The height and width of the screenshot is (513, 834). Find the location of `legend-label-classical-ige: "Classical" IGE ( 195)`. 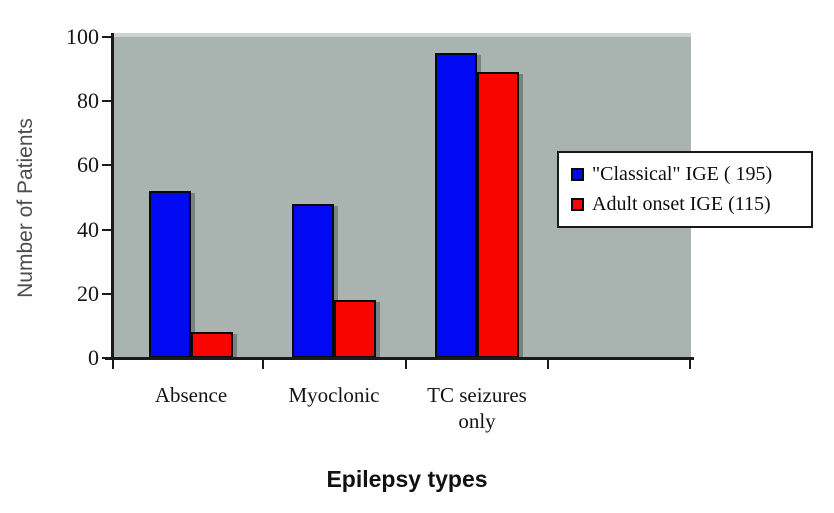

legend-label-classical-ige: "Classical" IGE ( 195) is located at coordinates (682, 174).